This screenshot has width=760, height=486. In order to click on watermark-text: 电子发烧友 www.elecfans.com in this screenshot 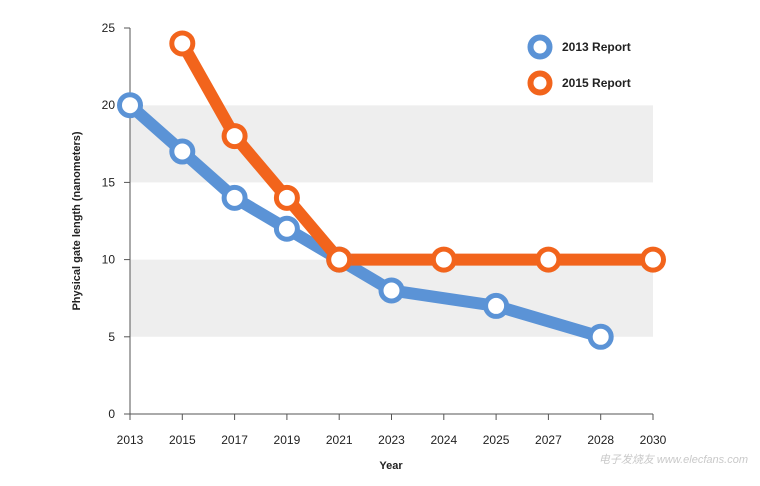, I will do `click(673, 459)`.